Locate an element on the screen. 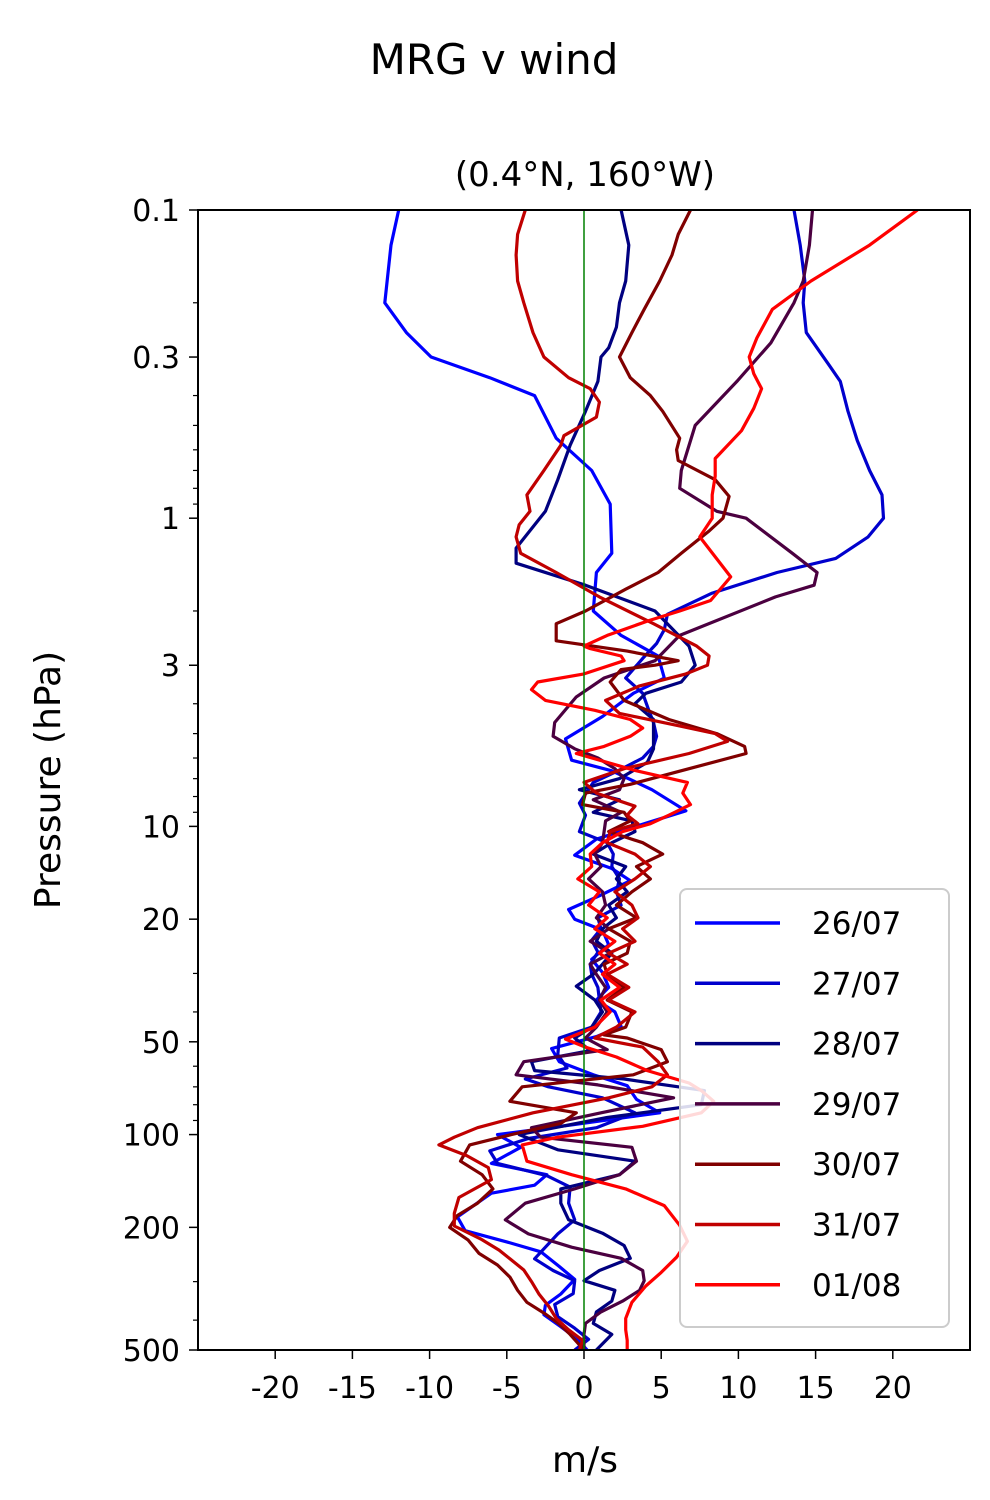 Image resolution: width=990 pixels, height=1500 pixels. y-axis-label: Pressure (hPa) is located at coordinates (48, 780).